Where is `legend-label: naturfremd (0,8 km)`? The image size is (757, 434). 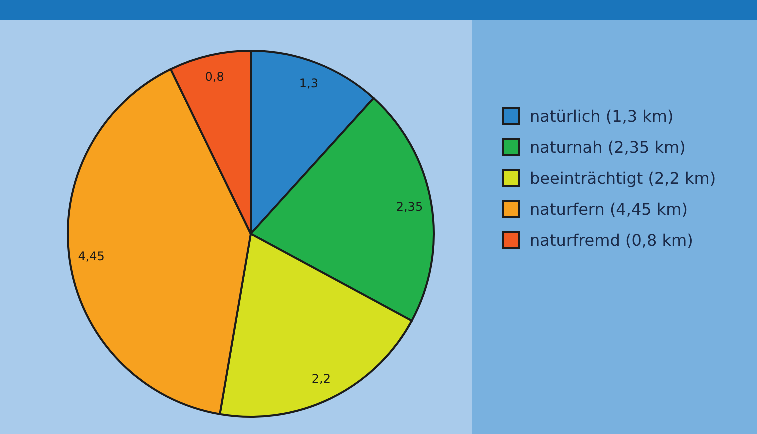 legend-label: naturfremd (0,8 km) is located at coordinates (612, 240).